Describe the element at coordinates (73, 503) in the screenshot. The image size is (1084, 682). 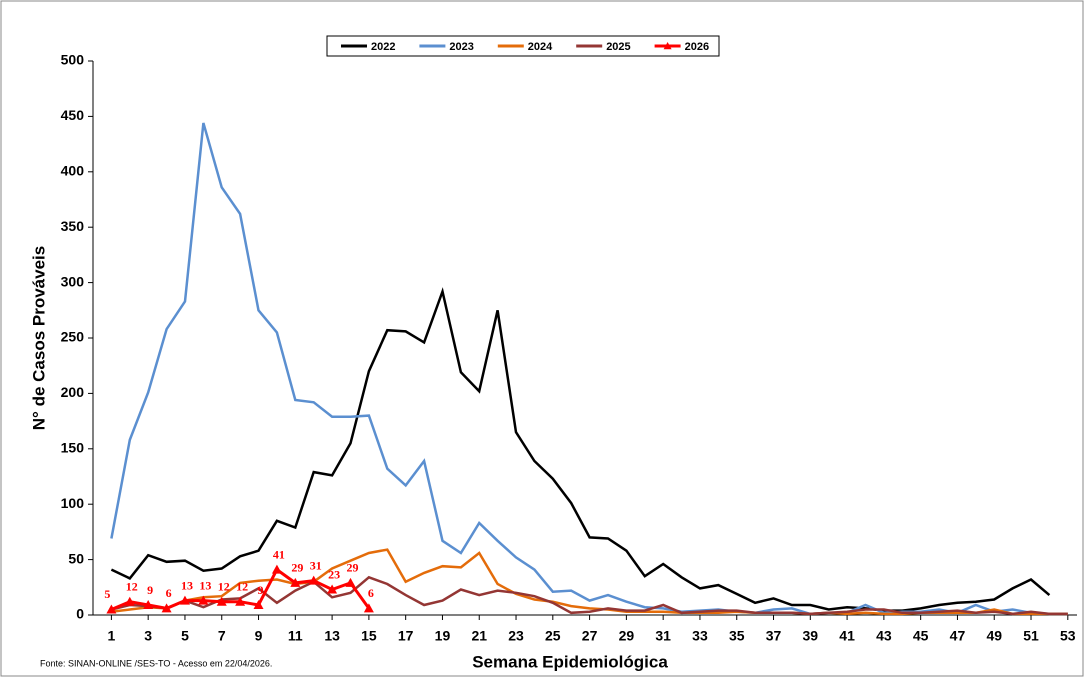
I see `y-tick-label: 100` at that location.